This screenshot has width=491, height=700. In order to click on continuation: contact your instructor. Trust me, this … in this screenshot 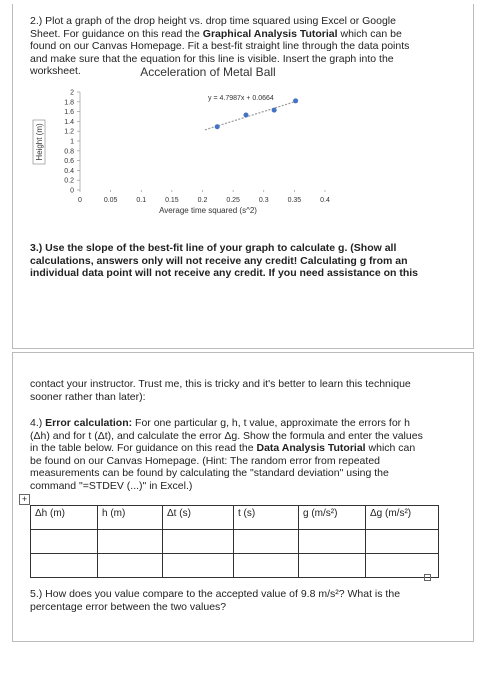, I will do `click(220, 390)`.